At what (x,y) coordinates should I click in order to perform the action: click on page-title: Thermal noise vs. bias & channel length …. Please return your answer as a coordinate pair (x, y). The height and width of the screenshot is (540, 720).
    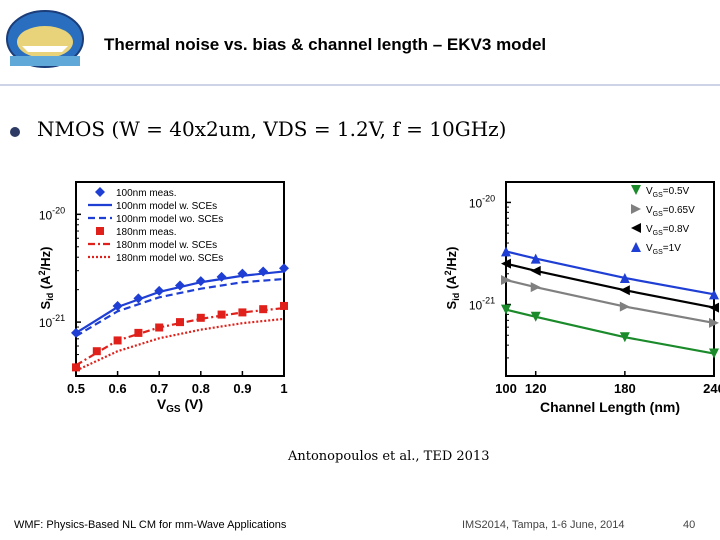
    Looking at the image, I should click on (325, 44).